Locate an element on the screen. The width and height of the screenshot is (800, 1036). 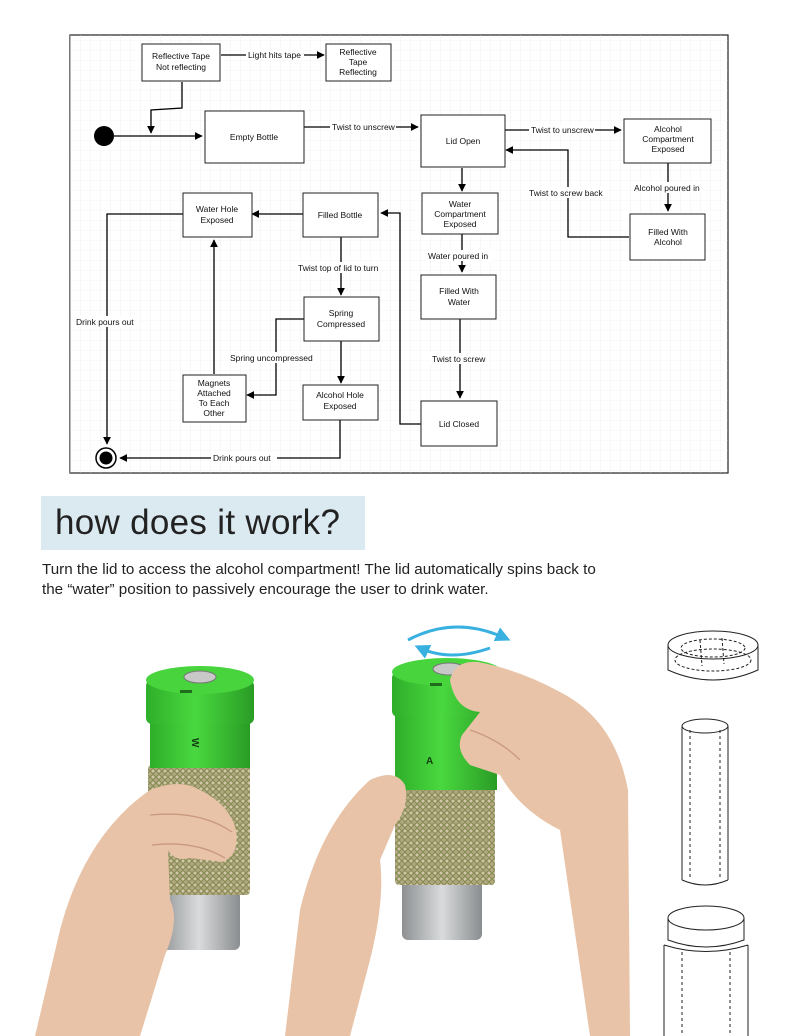
state-reflective-yes is located at coordinates (358, 62).